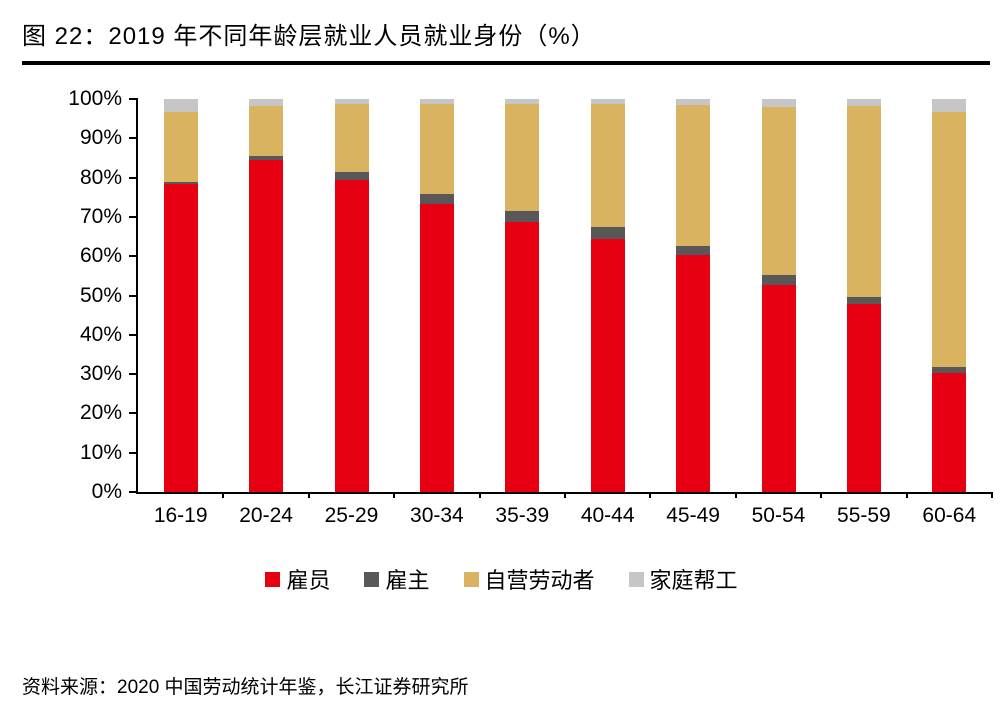 Image resolution: width=1003 pixels, height=709 pixels. I want to click on source-note: 资料来源：2020 中国劳动统计年鉴，长江证券研究所, so click(245, 687).